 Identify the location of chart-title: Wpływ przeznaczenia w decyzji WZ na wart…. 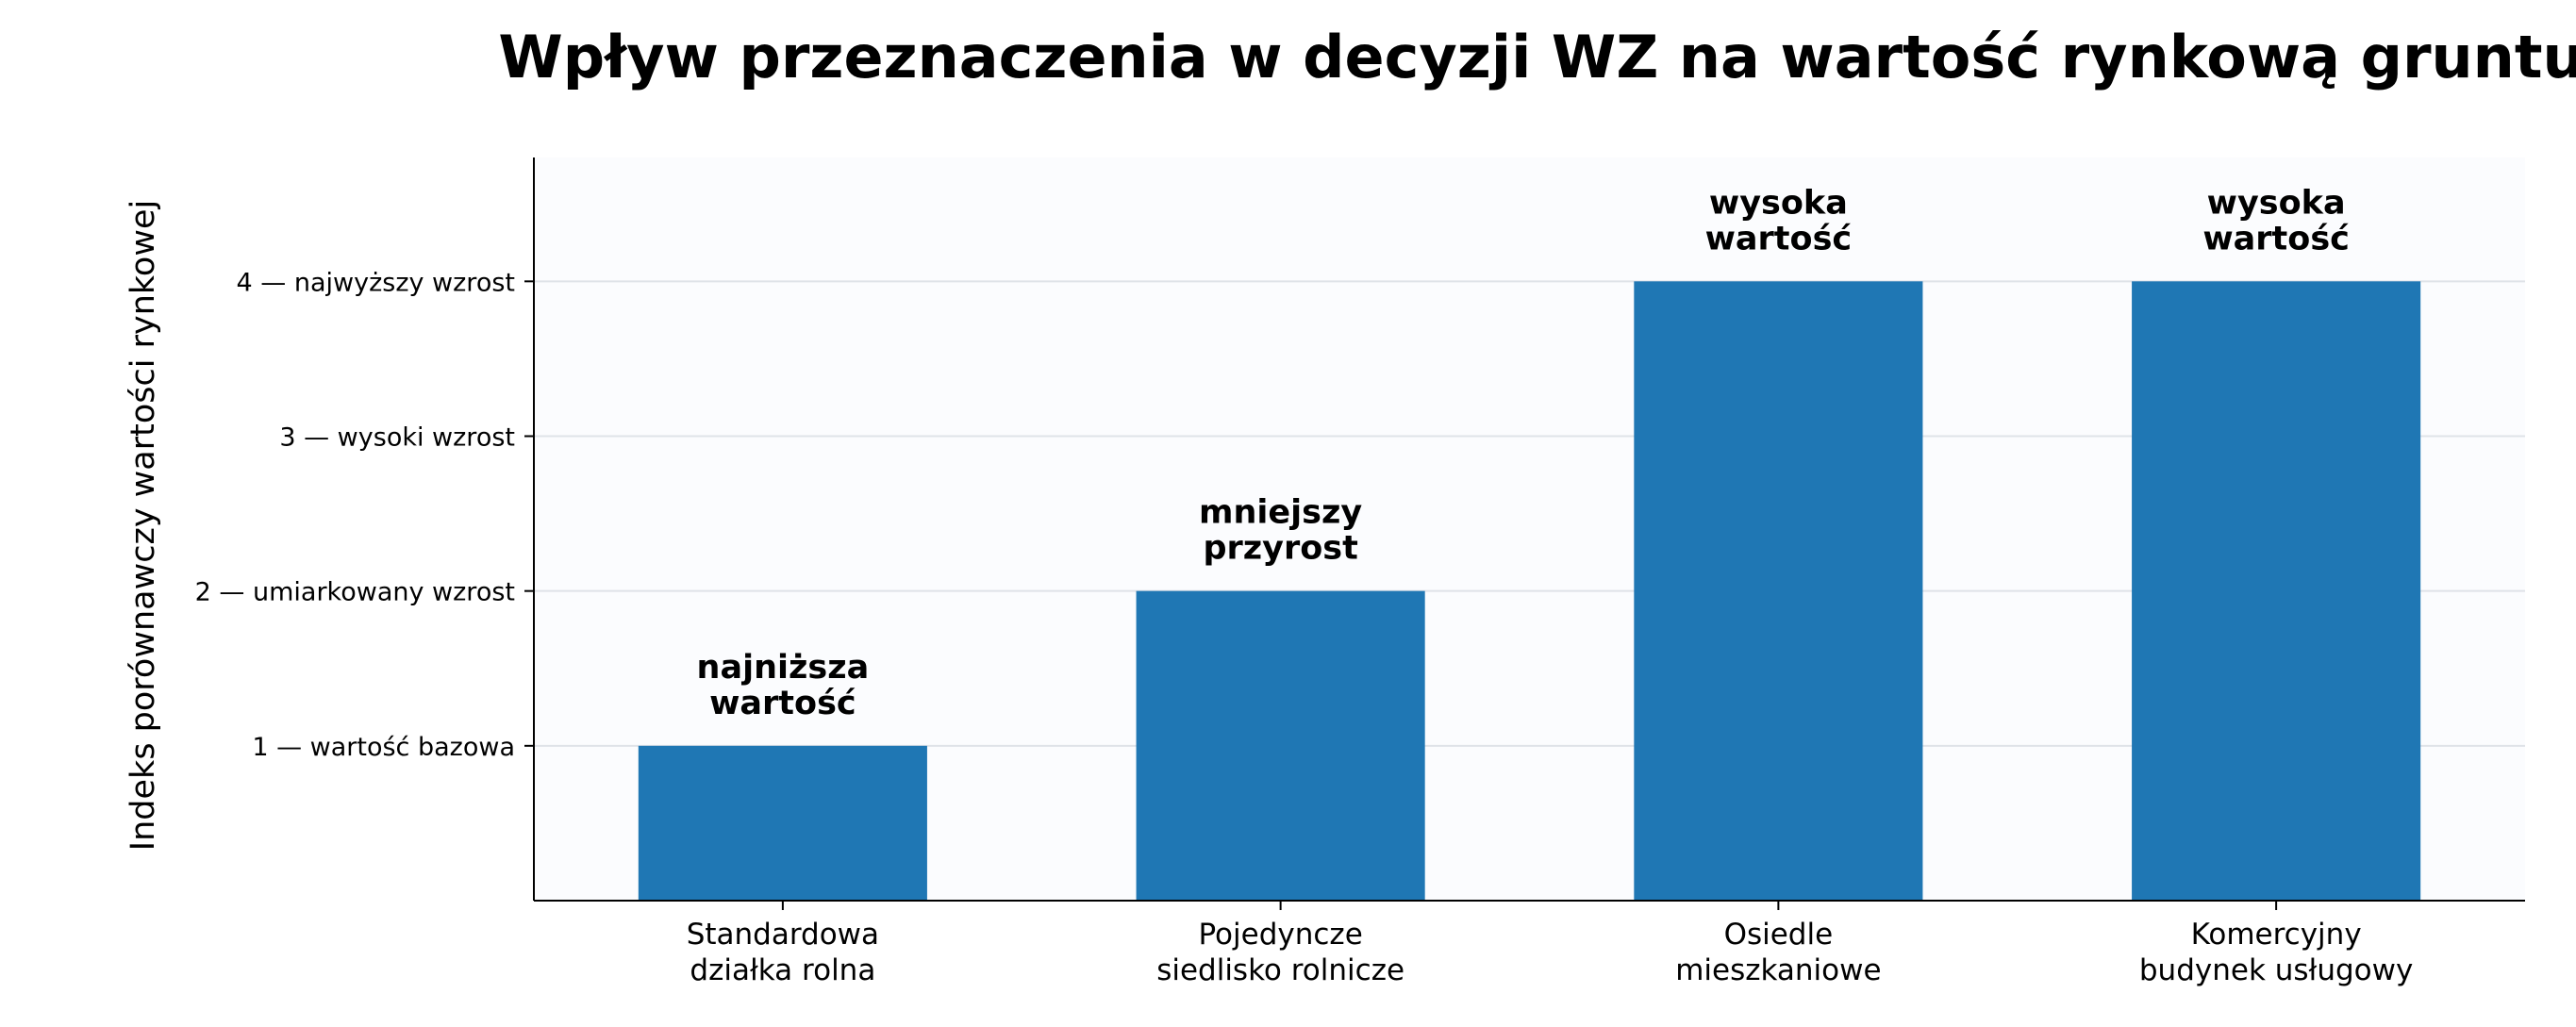
(1537, 57).